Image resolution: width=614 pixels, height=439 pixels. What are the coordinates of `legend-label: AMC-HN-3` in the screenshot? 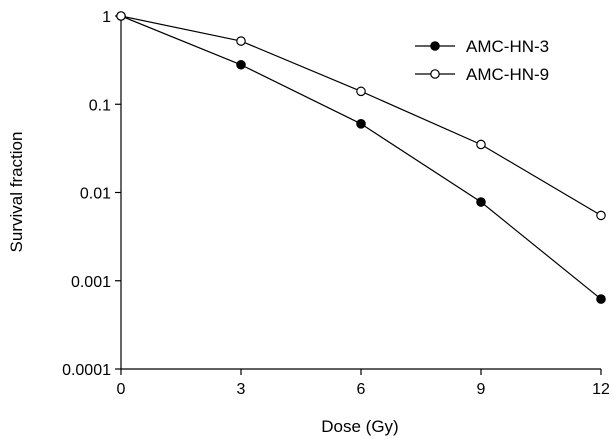 It's located at (507, 46).